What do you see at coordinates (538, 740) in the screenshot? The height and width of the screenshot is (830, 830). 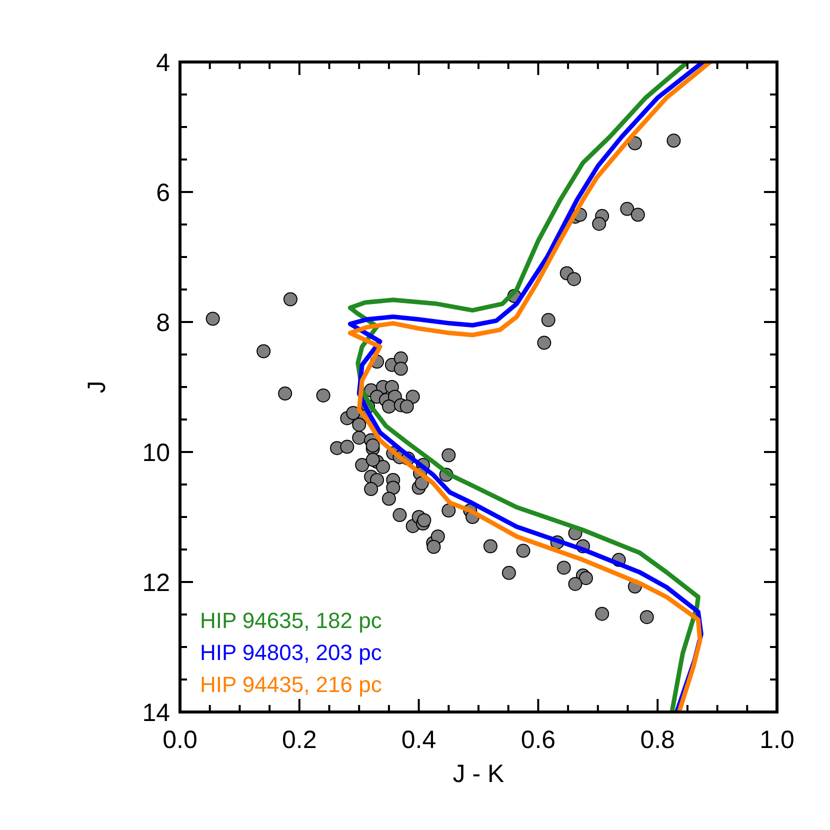 I see `x-tick-label: 0.6` at bounding box center [538, 740].